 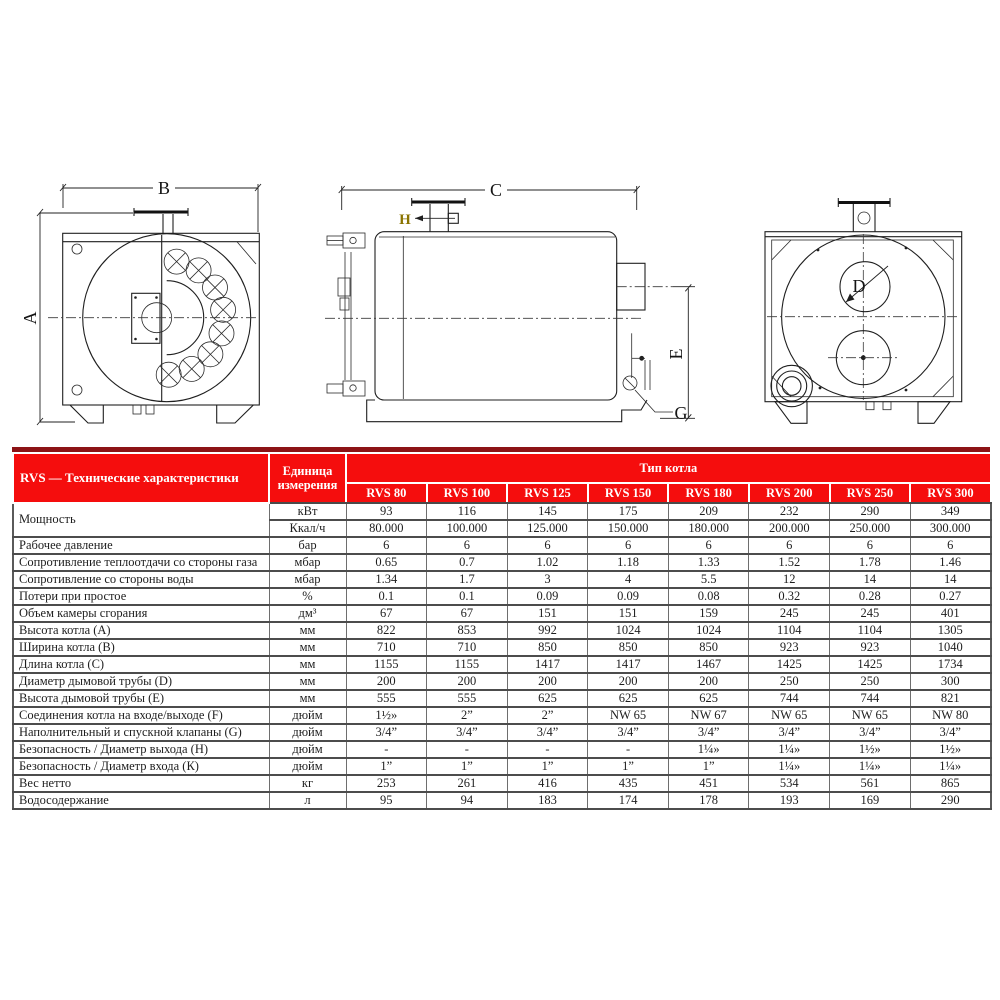 What do you see at coordinates (789, 800) in the screenshot?
I see `value-cell: 193` at bounding box center [789, 800].